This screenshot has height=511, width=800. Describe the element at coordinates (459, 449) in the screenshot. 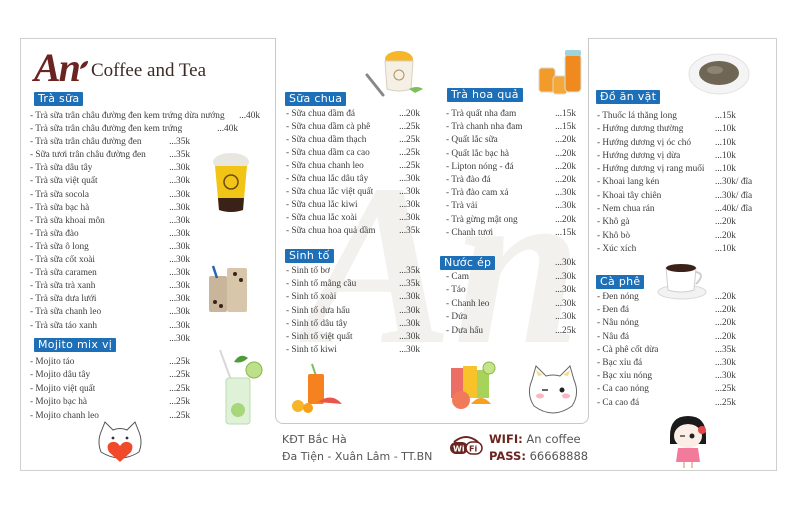

I see `svg-text: Wi` at that location.